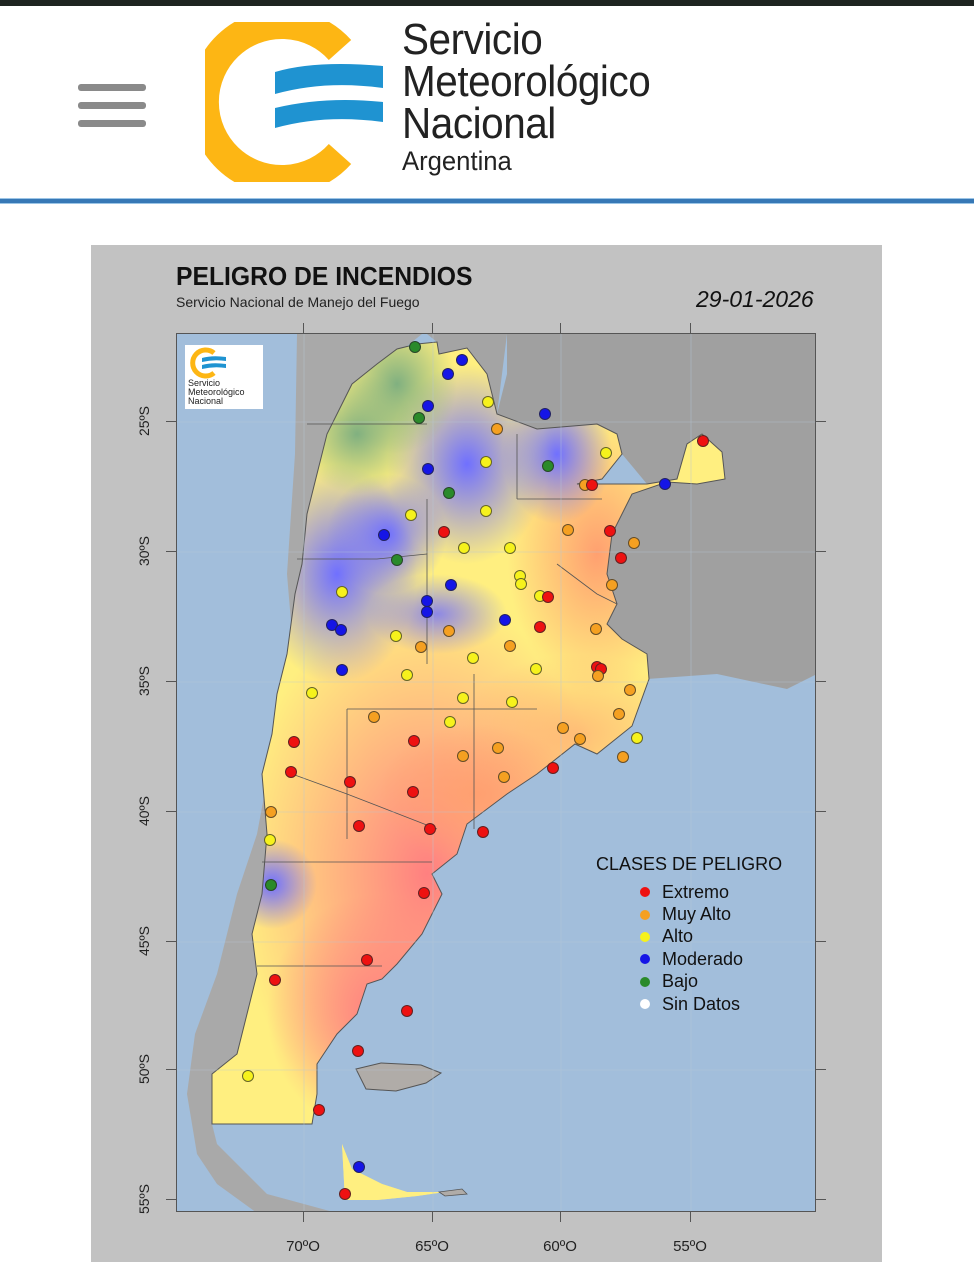 This screenshot has height=1280, width=974. I want to click on legend-item-moderado: Moderado, so click(711, 959).